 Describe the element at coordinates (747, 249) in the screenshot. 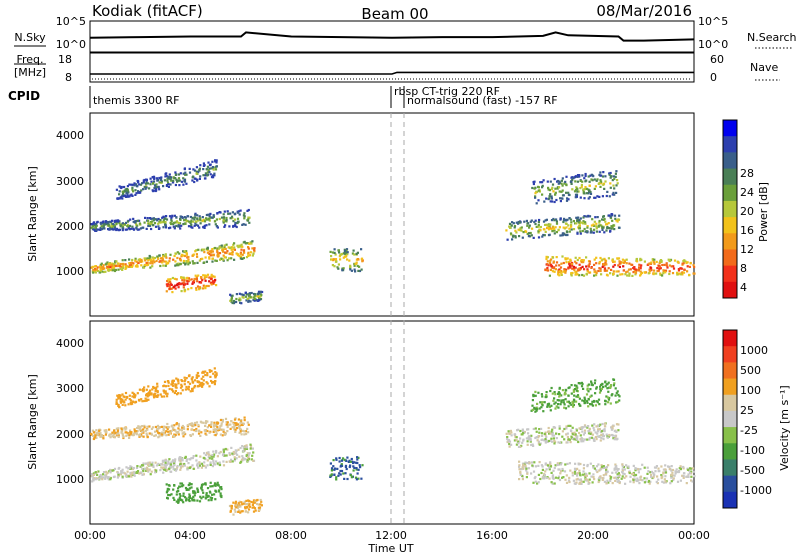

I see `power-cb-tick-12: 12` at that location.